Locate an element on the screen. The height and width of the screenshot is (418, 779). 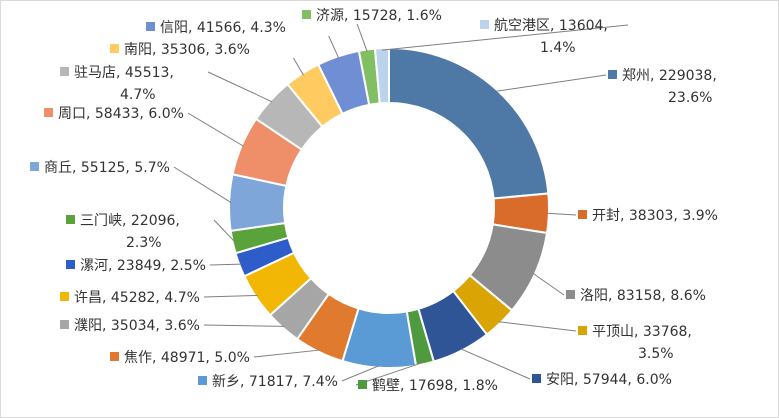
slice-label-line: 23.6% is located at coordinates (690, 98).